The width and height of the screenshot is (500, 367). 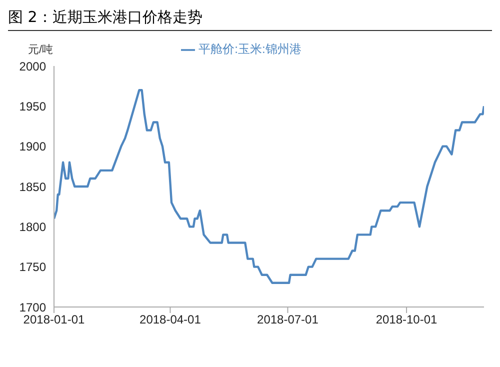 What do you see at coordinates (32, 307) in the screenshot?
I see `y-tick-label: 1700` at bounding box center [32, 307].